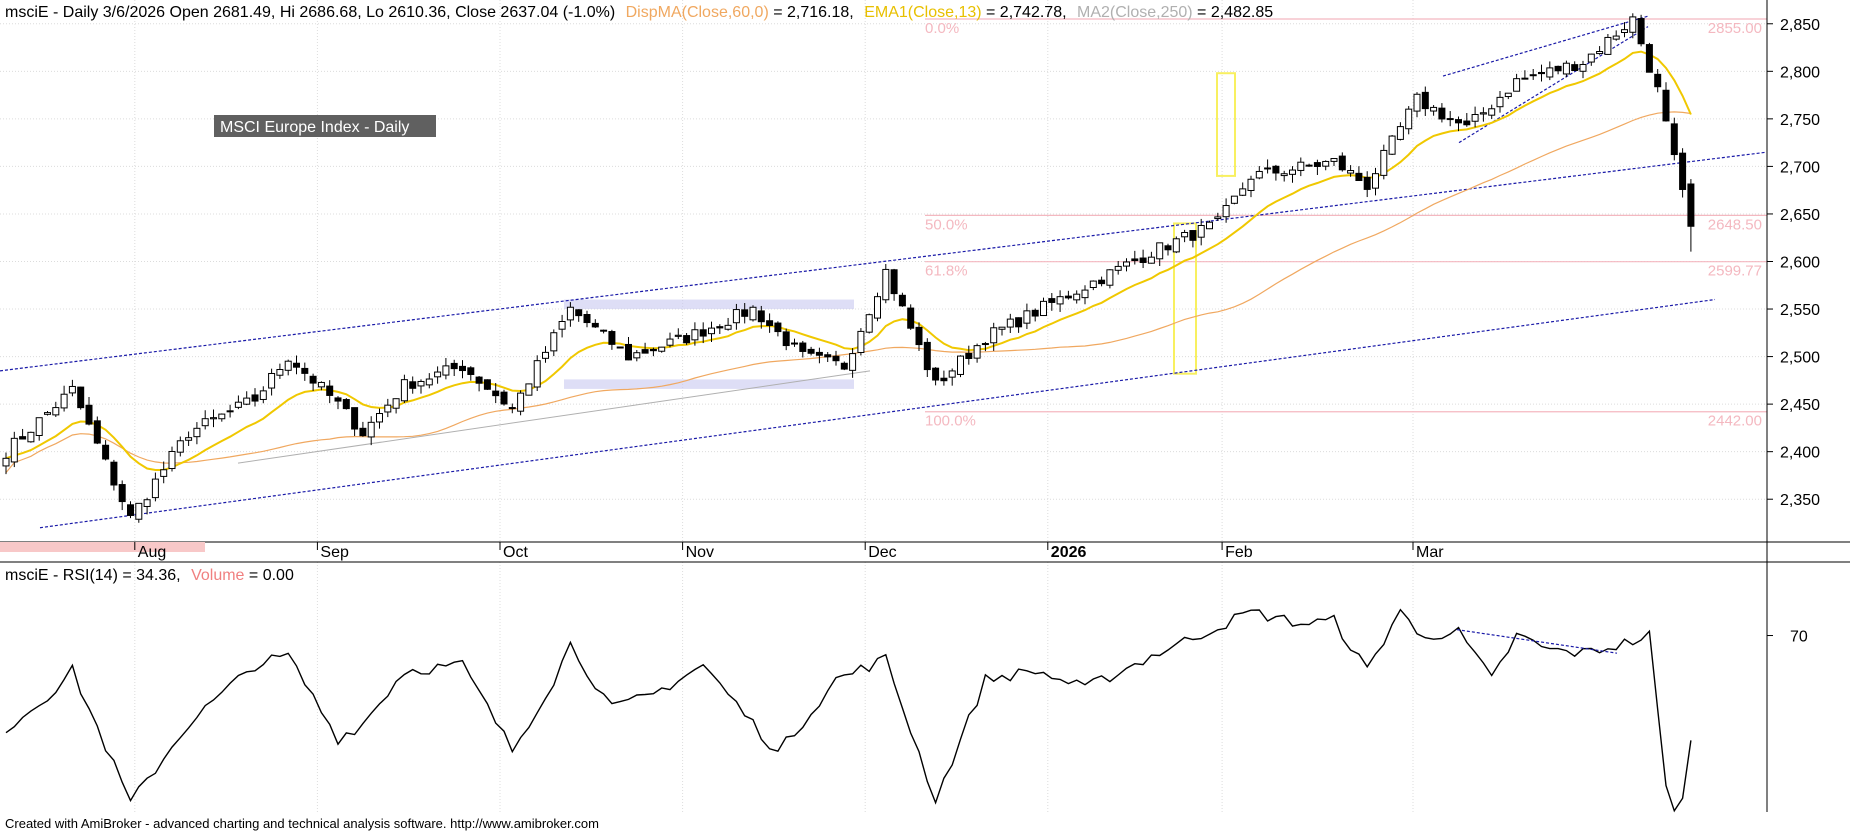 Image resolution: width=1850 pixels, height=831 pixels. I want to click on price-tick-label: 2,850, so click(1800, 25).